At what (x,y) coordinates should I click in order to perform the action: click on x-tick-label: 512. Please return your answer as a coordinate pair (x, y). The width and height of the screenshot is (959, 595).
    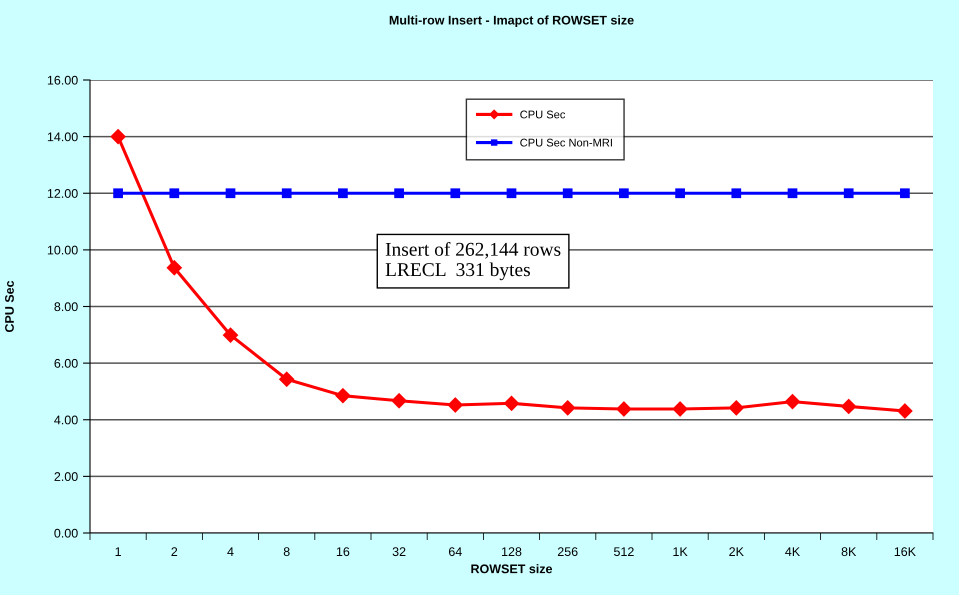
    Looking at the image, I should click on (624, 551).